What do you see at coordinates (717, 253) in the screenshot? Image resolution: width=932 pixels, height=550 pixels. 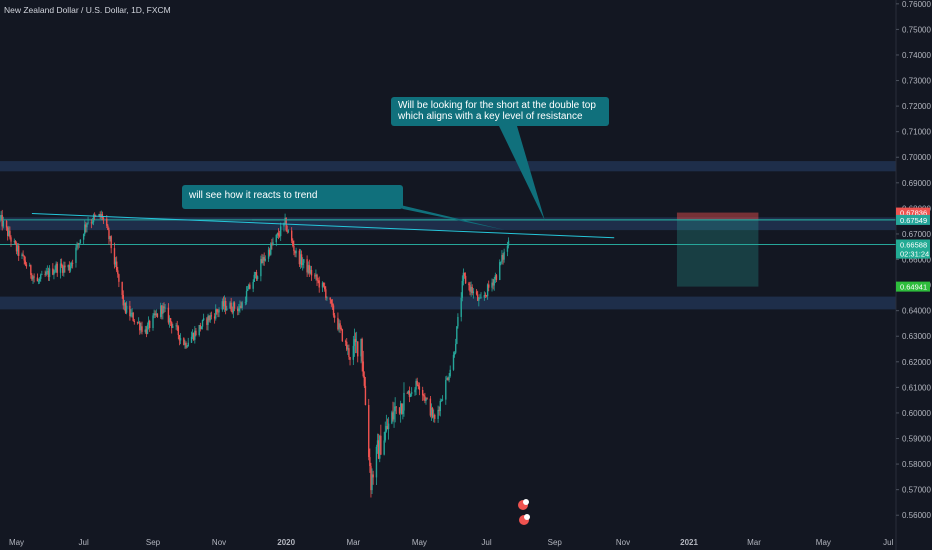 I see `position-target-area` at bounding box center [717, 253].